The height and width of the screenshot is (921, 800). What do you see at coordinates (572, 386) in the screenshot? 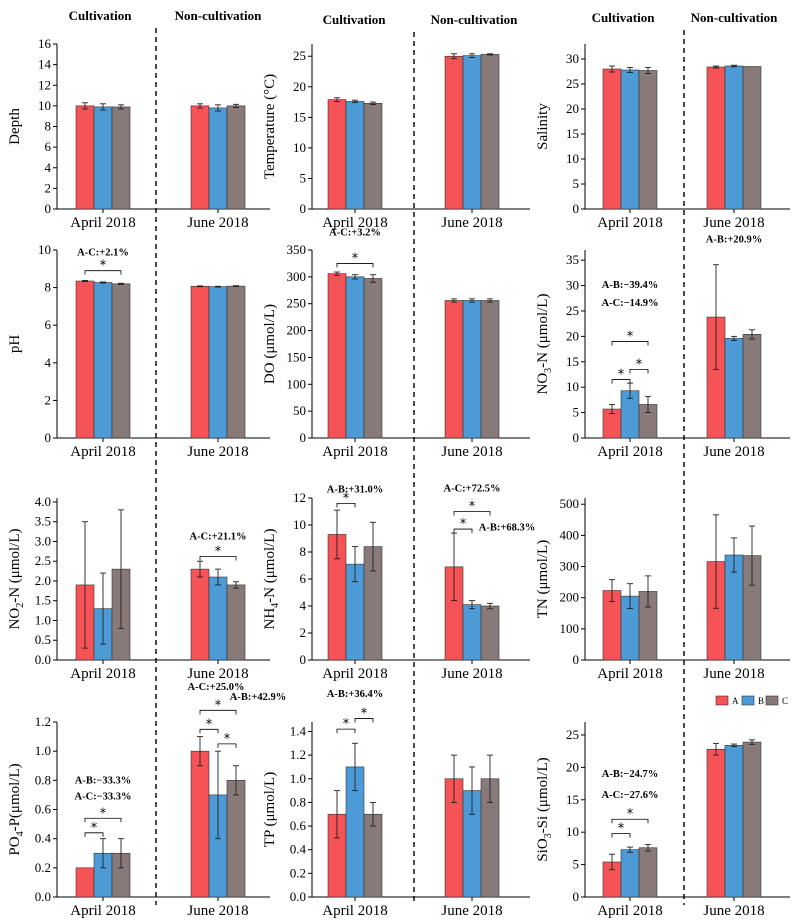
I see `no3-y-tick-label: 10` at bounding box center [572, 386].